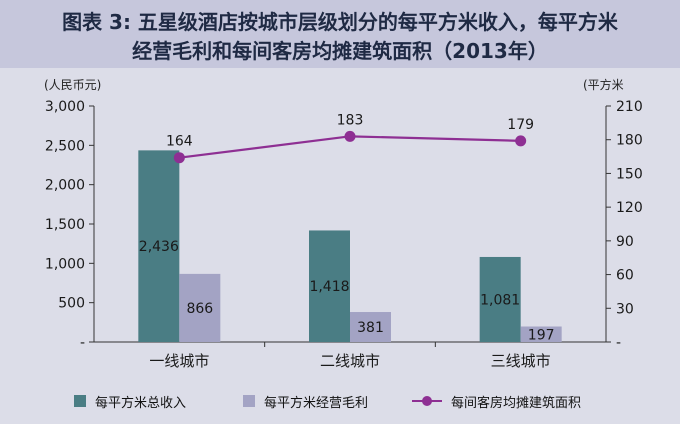 This screenshot has width=680, height=424. What do you see at coordinates (629, 107) in the screenshot?
I see `right-axis-tick-label: 210` at bounding box center [629, 107].